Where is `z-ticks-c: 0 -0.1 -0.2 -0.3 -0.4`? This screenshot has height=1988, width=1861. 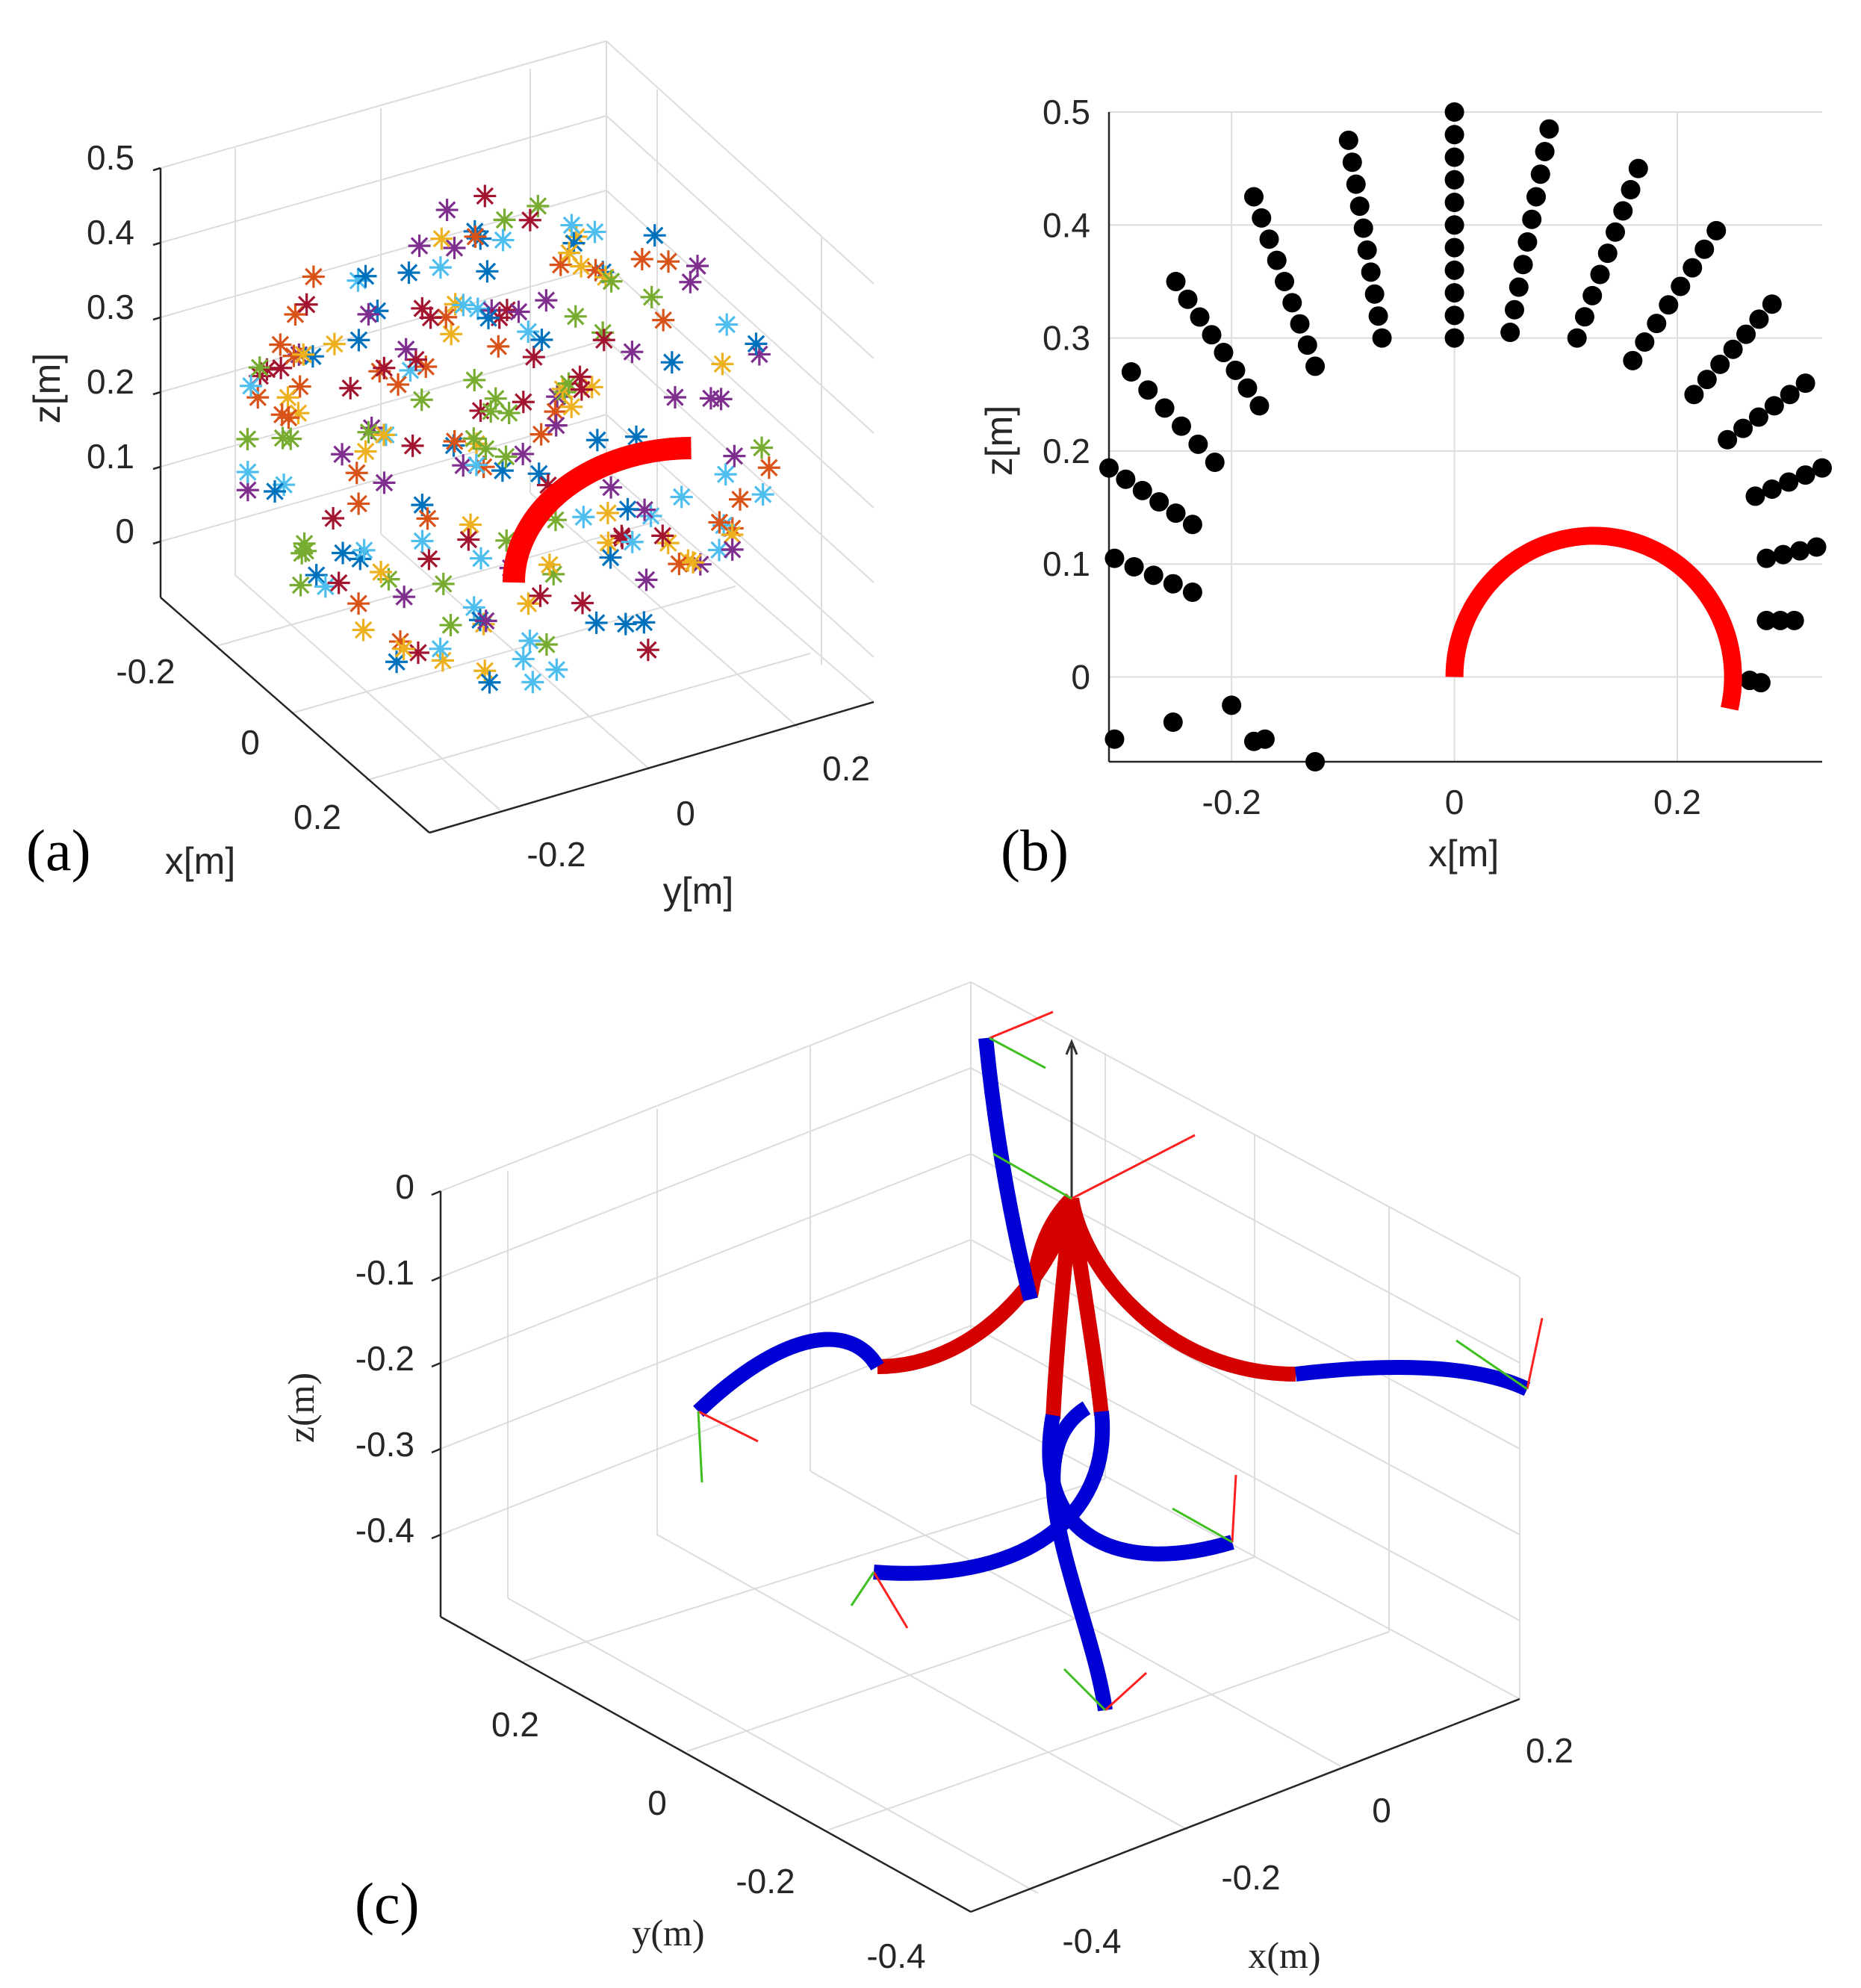
z-ticks-c: 0 -0.1 -0.2 -0.3 -0.4 is located at coordinates (384, 1359).